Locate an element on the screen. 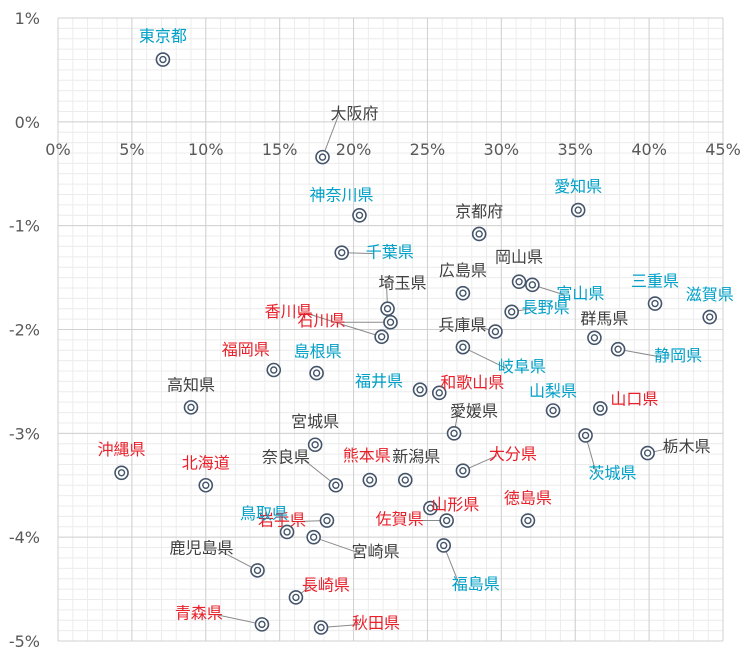 This screenshot has height=657, width=750. point-label: 兵庫県 is located at coordinates (462, 325).